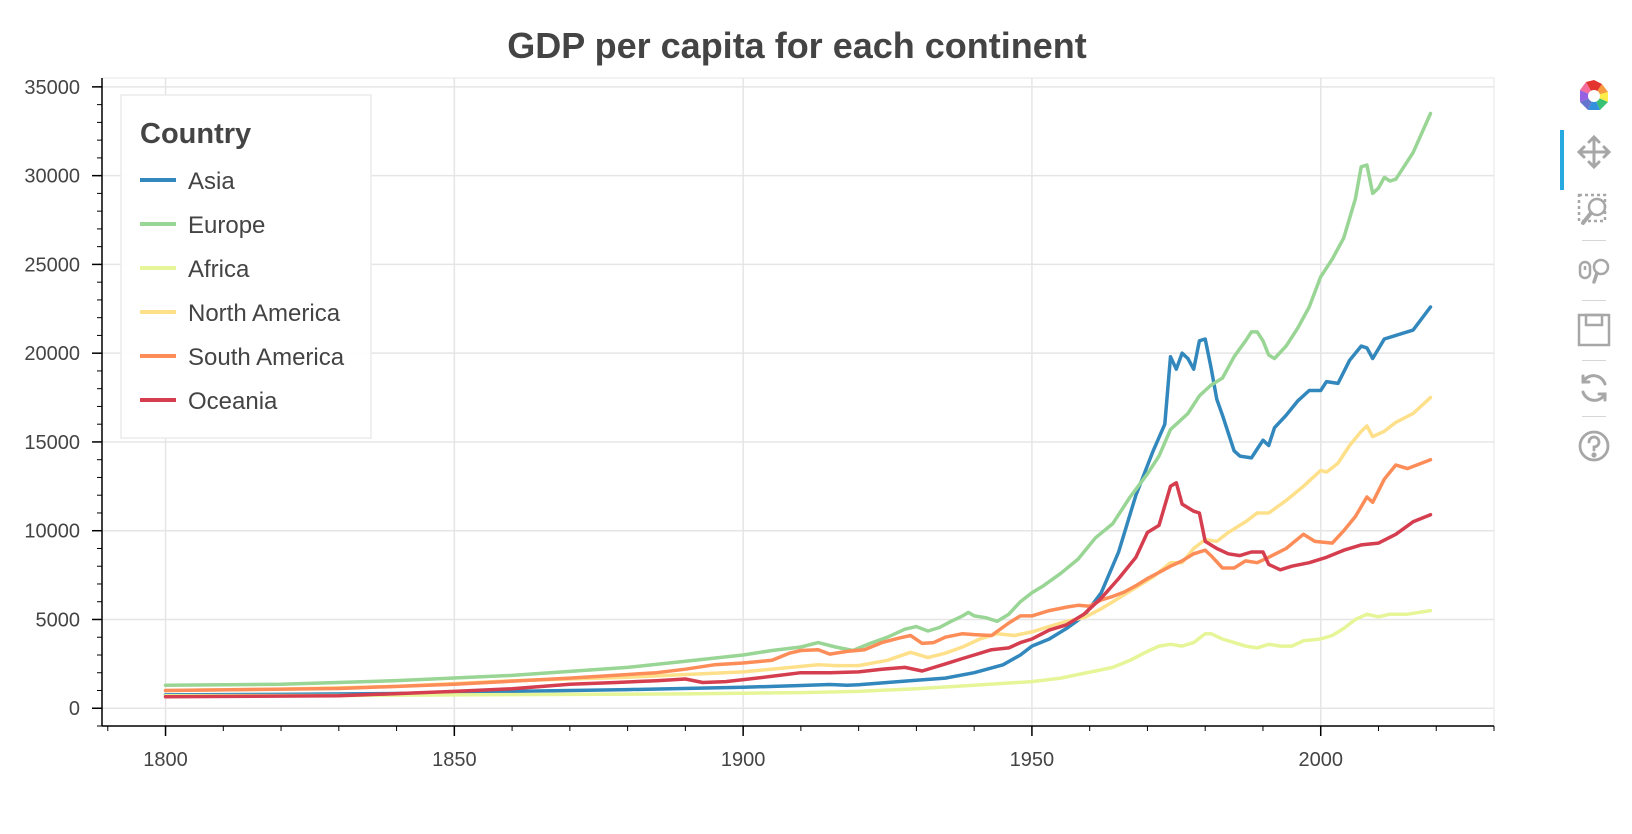 This screenshot has height=834, width=1632. Describe the element at coordinates (52, 88) in the screenshot. I see `y-tick-label: 35000` at that location.